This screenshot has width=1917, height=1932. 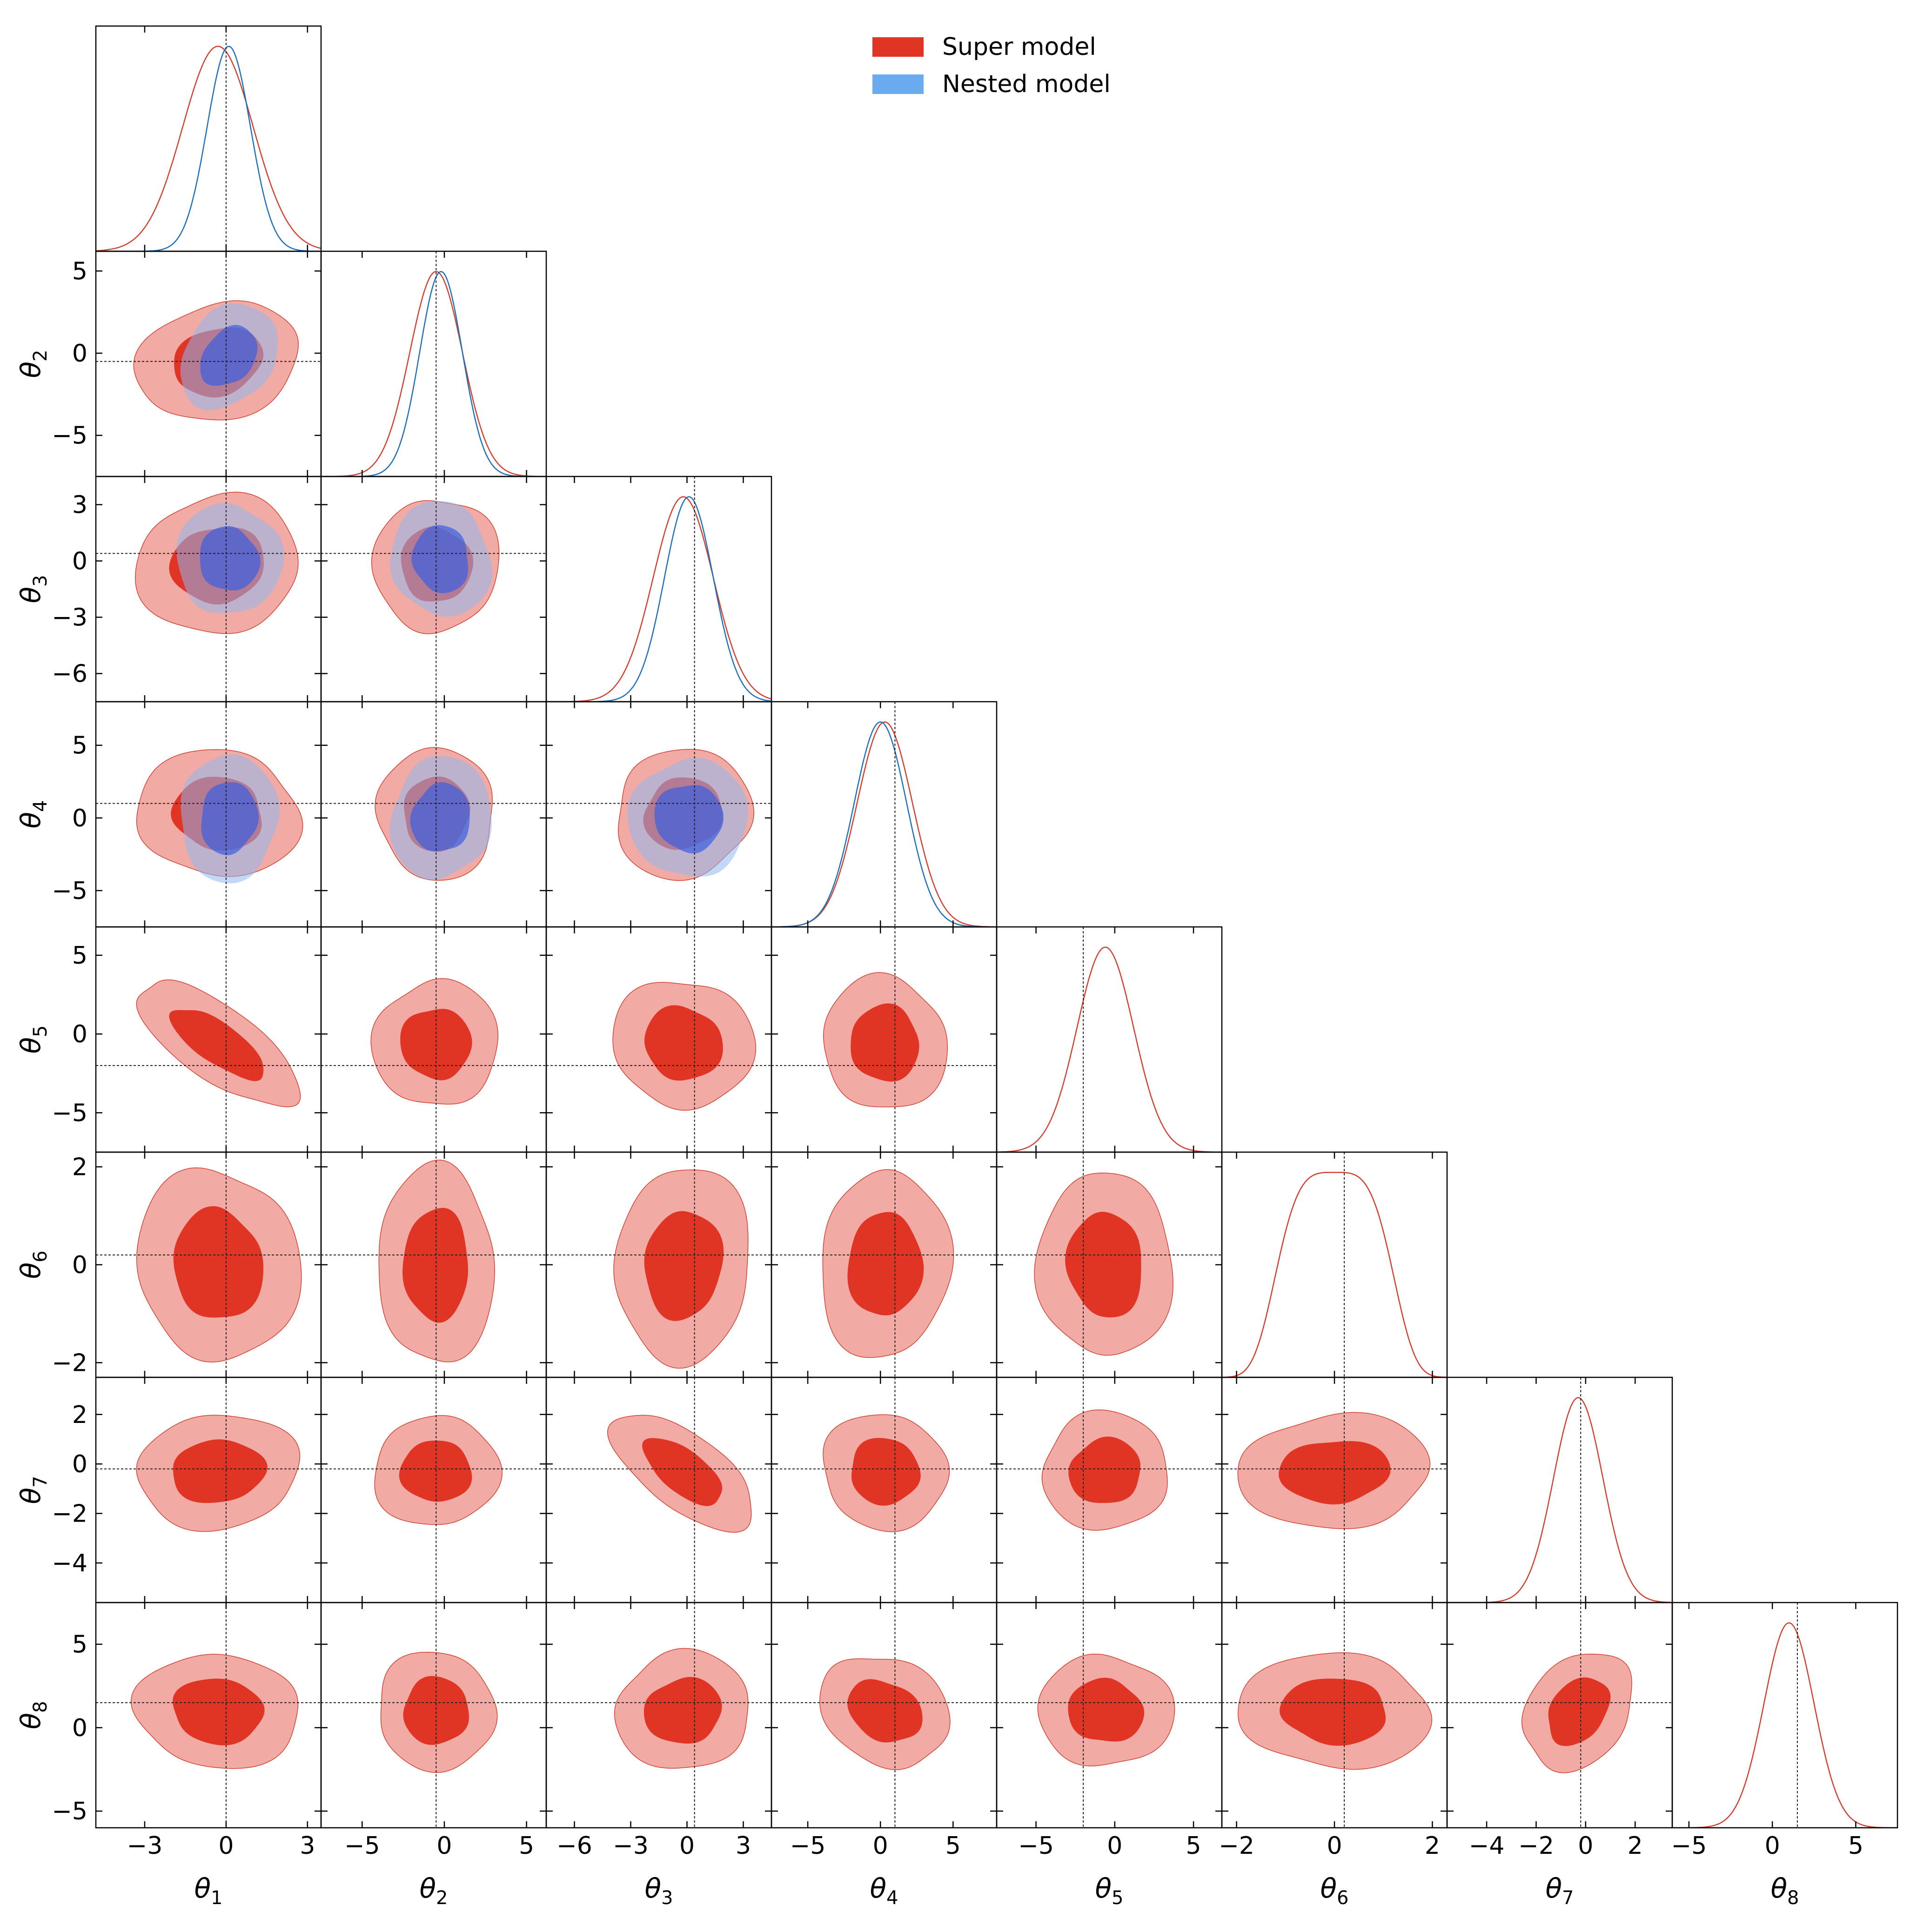 What do you see at coordinates (79, 505) in the screenshot?
I see `y-tick-label: 3` at bounding box center [79, 505].